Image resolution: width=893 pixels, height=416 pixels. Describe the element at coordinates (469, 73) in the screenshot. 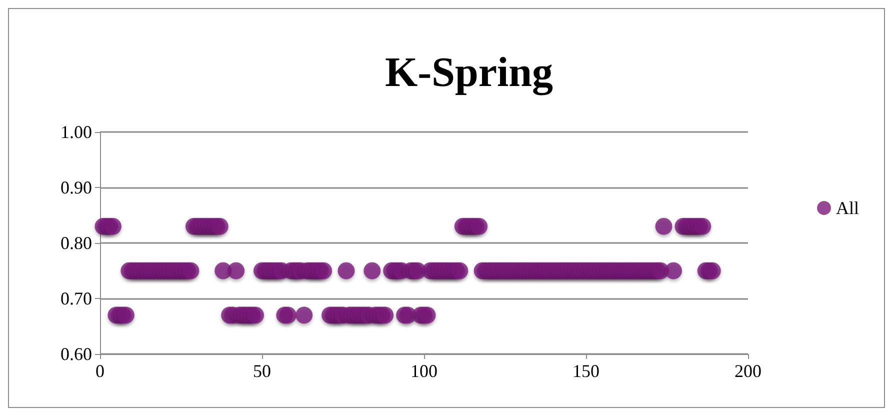

I see `chart-title: K-Spring` at that location.